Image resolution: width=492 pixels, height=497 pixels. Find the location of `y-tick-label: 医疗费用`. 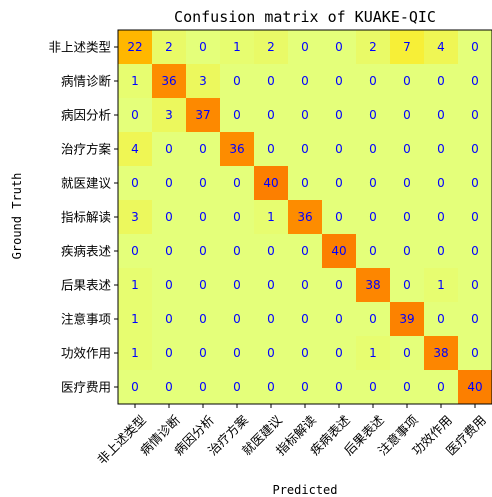

y-tick-label: 医疗费用 is located at coordinates (86, 387).